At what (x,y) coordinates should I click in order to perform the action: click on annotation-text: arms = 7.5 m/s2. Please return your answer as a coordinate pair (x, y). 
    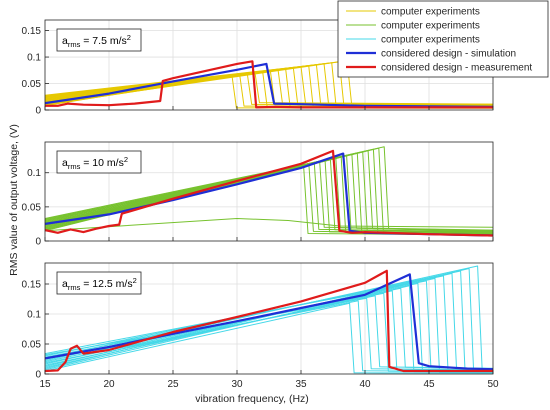
    Looking at the image, I should click on (96, 41).